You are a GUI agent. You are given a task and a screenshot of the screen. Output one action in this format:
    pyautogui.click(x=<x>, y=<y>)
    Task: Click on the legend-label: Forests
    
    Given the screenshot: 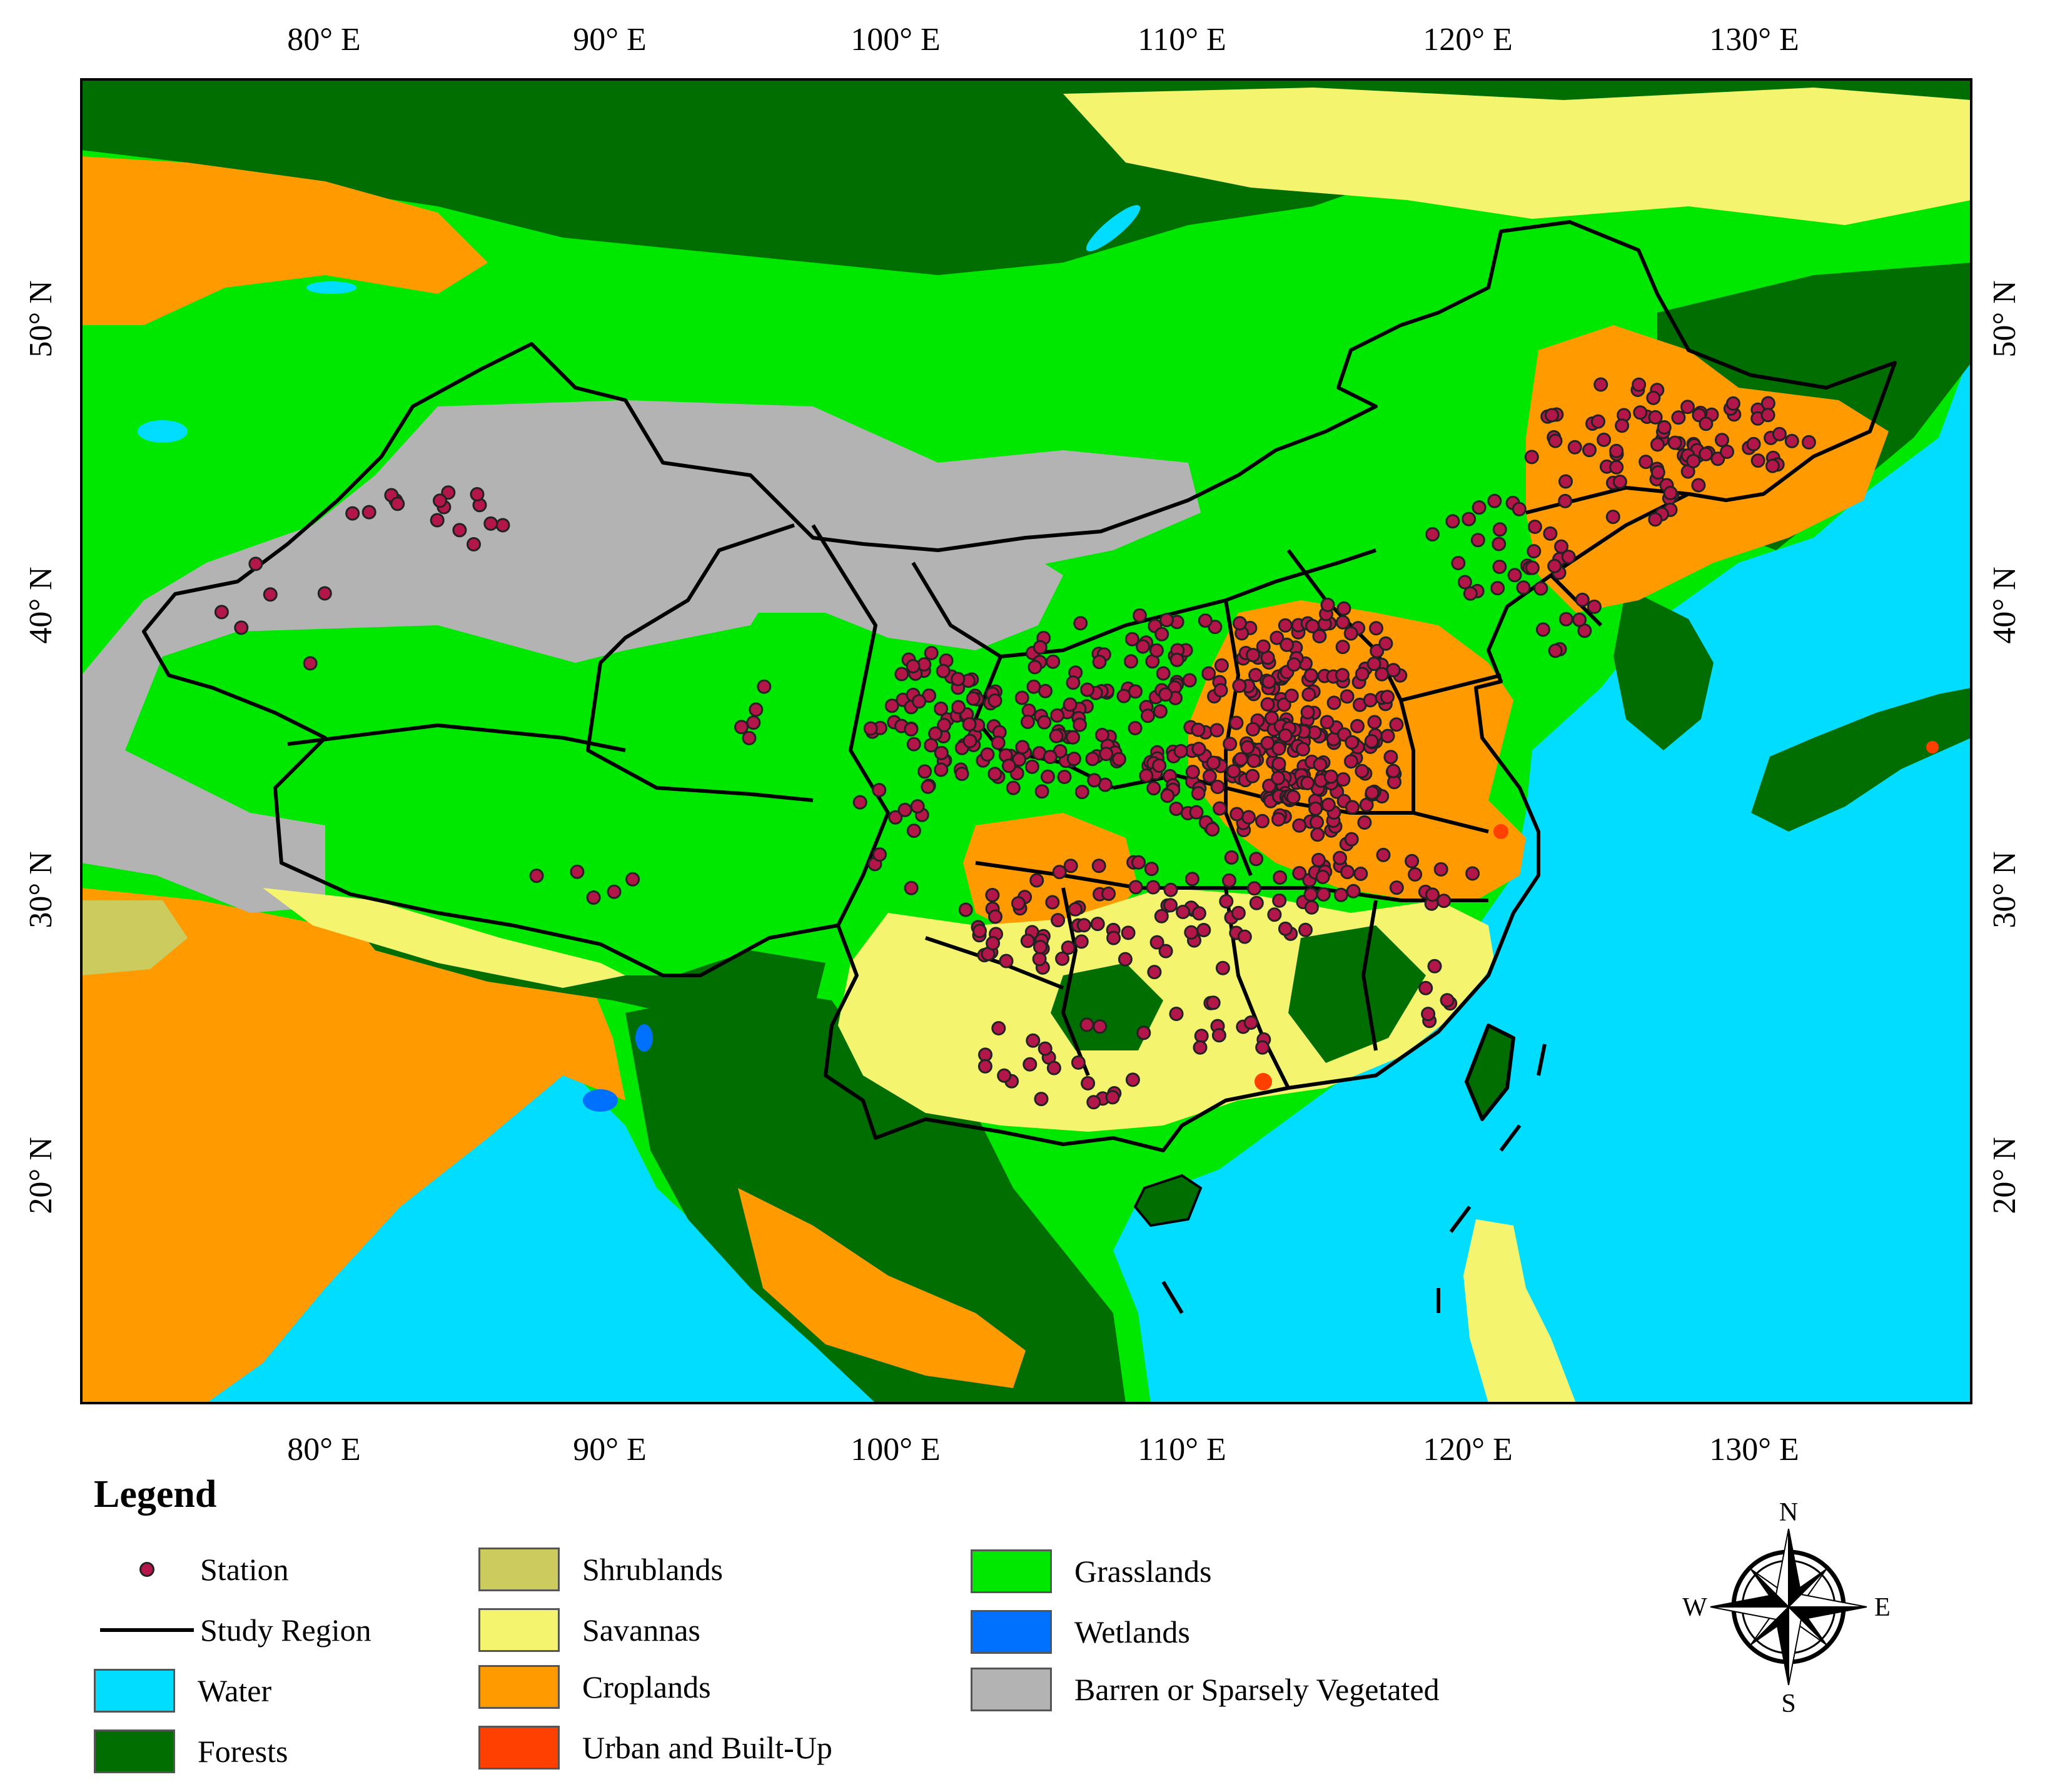 What is the action you would take?
    pyautogui.click(x=243, y=1751)
    